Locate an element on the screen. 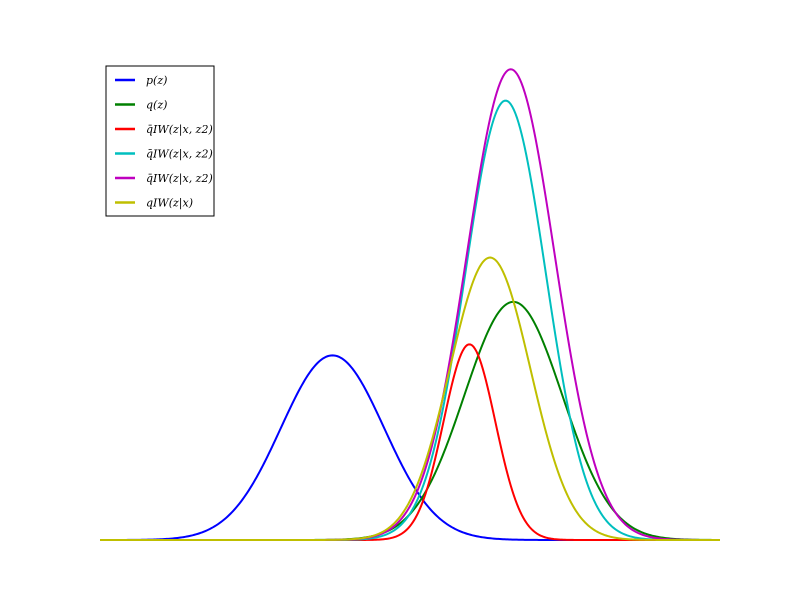 The width and height of the screenshot is (800, 600). legend-label-5: qIW(z|x) is located at coordinates (169, 204).